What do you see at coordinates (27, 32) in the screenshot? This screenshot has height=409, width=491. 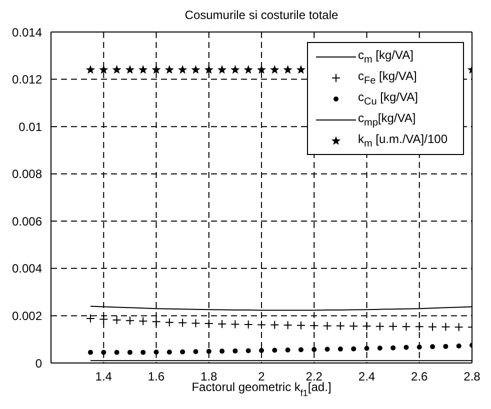 I see `y-tick-label: 0.014` at bounding box center [27, 32].